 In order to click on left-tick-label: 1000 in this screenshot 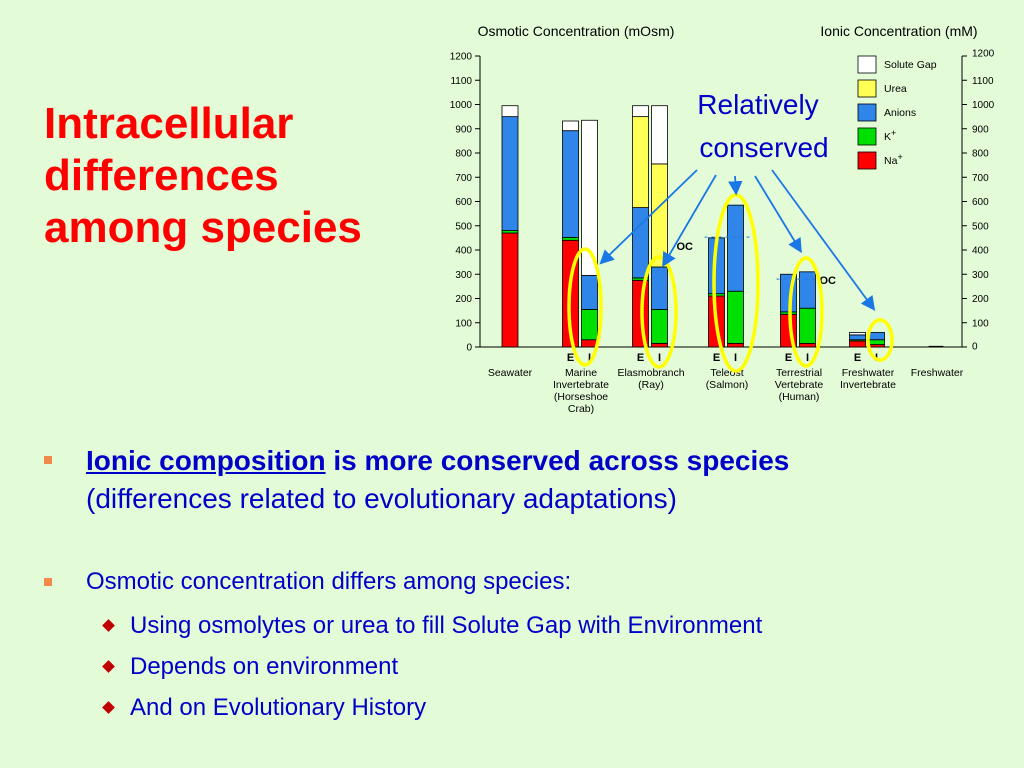, I will do `click(461, 105)`.